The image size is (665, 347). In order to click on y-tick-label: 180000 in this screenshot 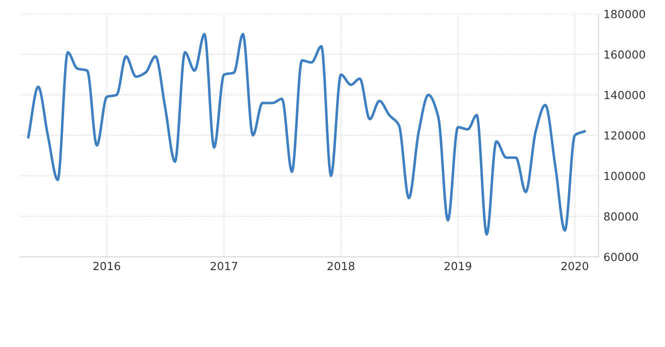, I will do `click(625, 14)`.